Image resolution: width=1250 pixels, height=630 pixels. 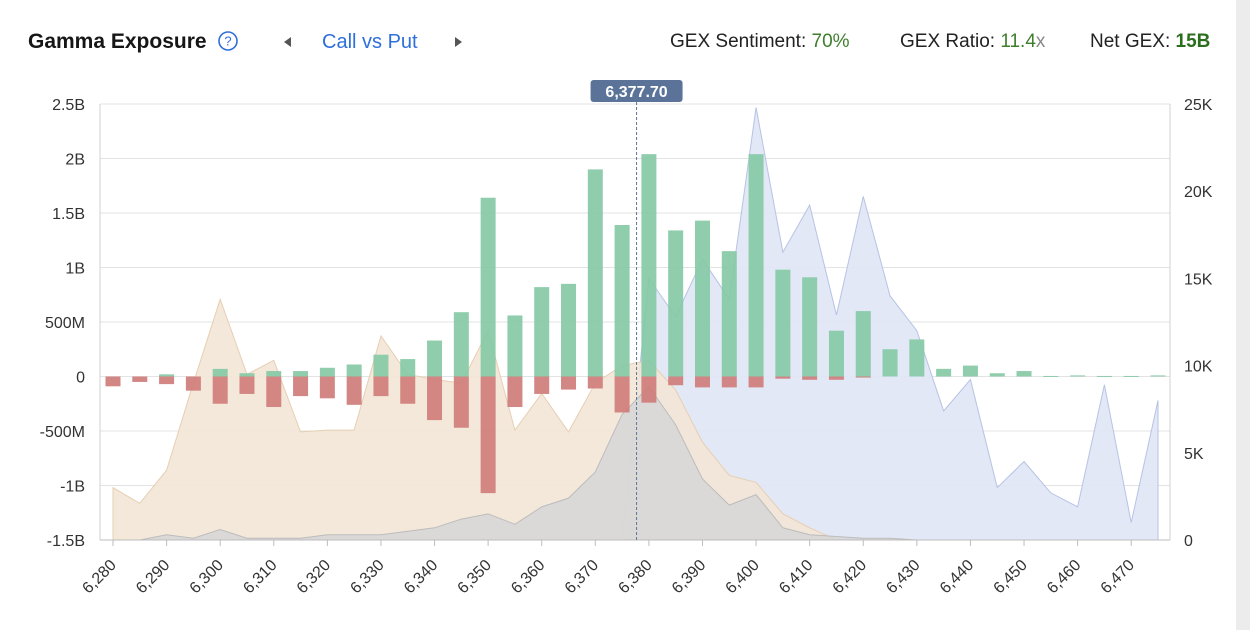 I want to click on scrollbar-track, so click(x=1243, y=315).